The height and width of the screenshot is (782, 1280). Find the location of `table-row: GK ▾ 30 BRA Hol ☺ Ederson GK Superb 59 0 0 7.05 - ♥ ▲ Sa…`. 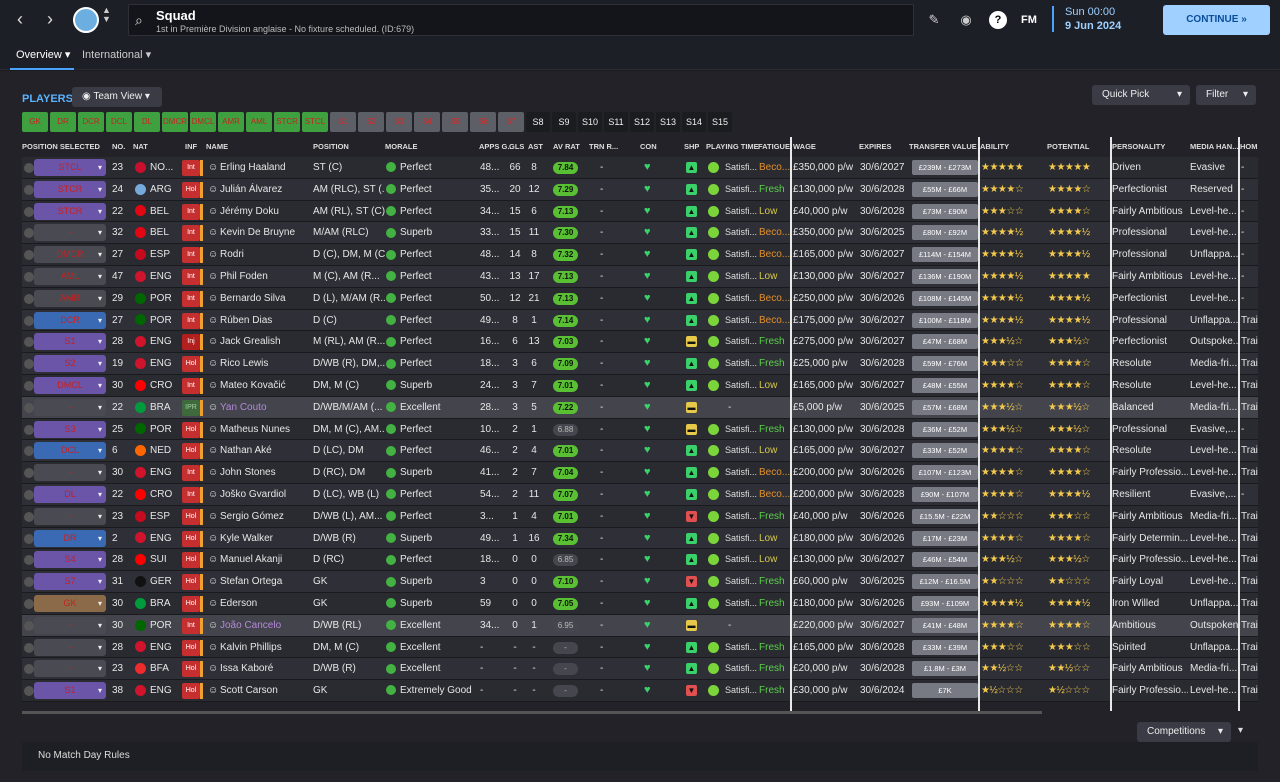

table-row: GK ▾ 30 BRA Hol ☺ Ederson GK Superb 59 0 0 7.05 - ♥ ▲ Sa… is located at coordinates (640, 603).